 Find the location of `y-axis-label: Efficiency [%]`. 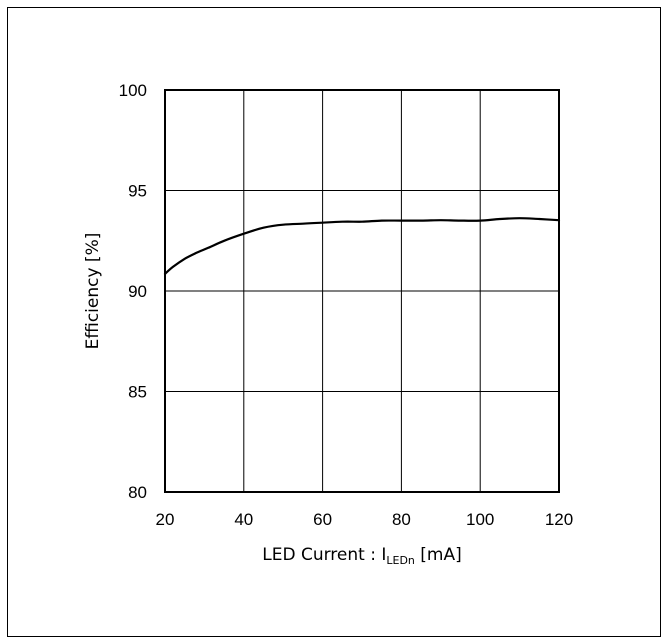

y-axis-label: Efficiency [%] is located at coordinates (93, 291).